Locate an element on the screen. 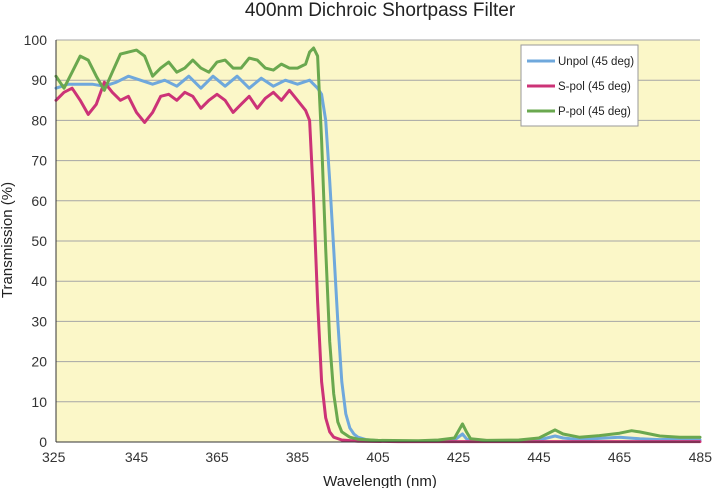 The height and width of the screenshot is (488, 712). y-tick-label: 0 is located at coordinates (43, 442).